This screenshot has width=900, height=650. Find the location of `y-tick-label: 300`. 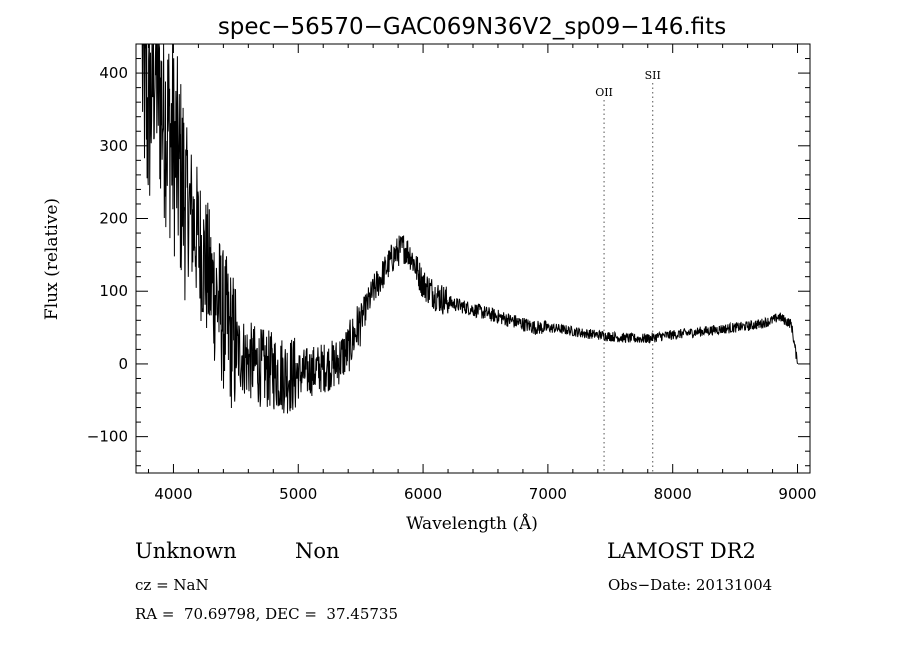

y-tick-label: 300 is located at coordinates (113, 146).